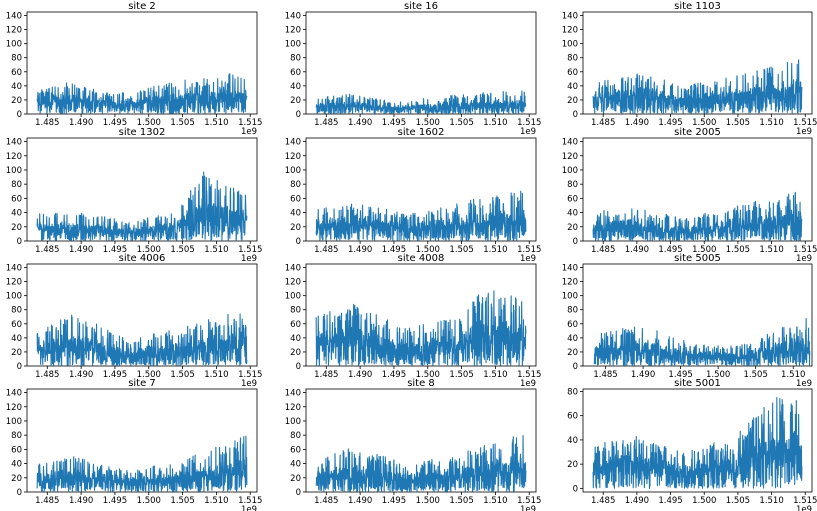 The height and width of the screenshot is (511, 817). Describe the element at coordinates (142, 132) in the screenshot. I see `subplot-title: site 1302` at that location.